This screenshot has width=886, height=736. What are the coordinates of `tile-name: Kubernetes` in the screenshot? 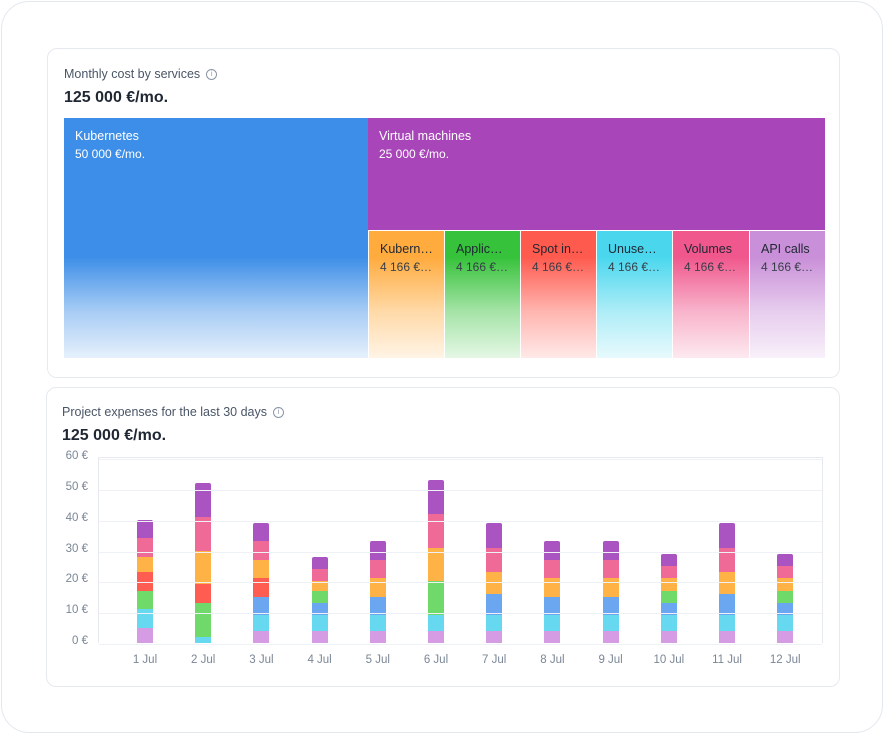 It's located at (107, 136).